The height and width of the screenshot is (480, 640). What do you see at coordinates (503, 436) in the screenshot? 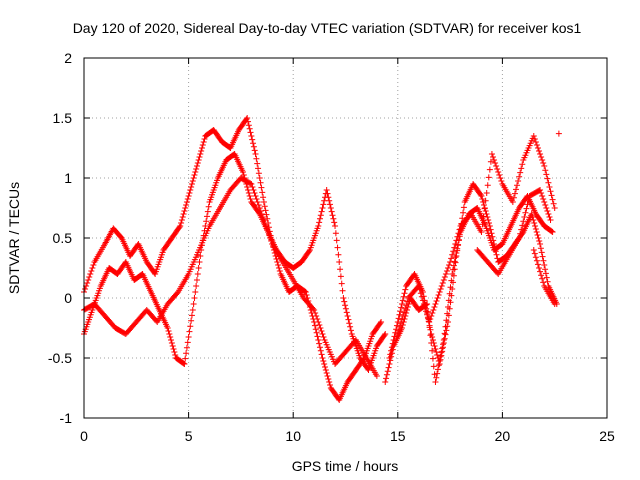
I see `x-tick-label: 20` at bounding box center [503, 436].